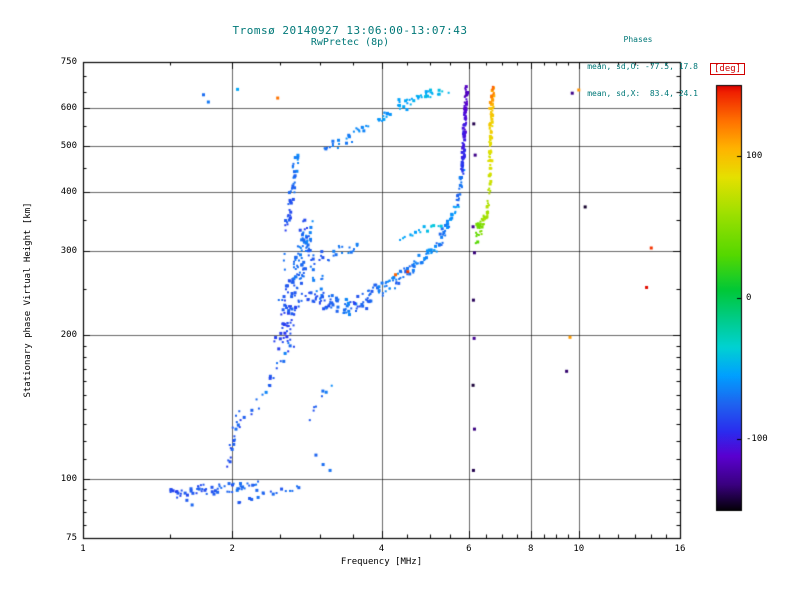  I want to click on x-tick-label: 2, so click(232, 549).